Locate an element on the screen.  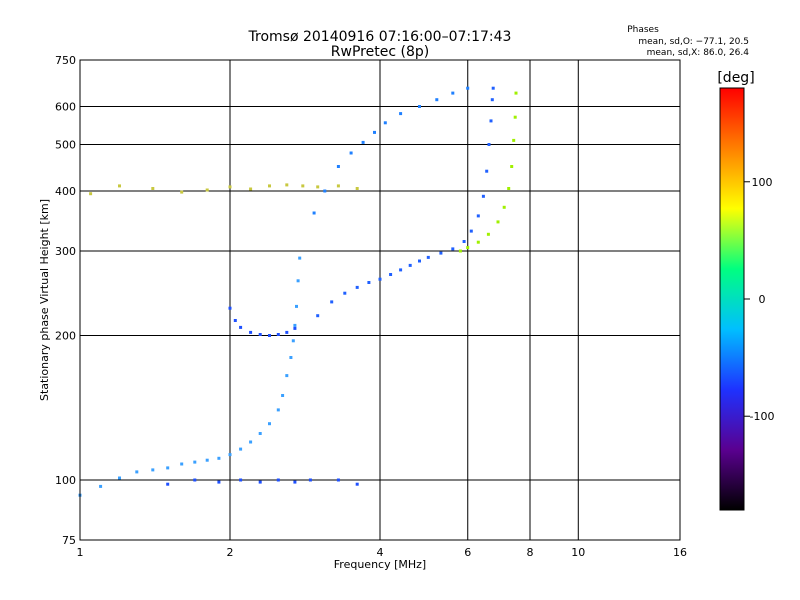
y-tick-label: 75 is located at coordinates (69, 540).